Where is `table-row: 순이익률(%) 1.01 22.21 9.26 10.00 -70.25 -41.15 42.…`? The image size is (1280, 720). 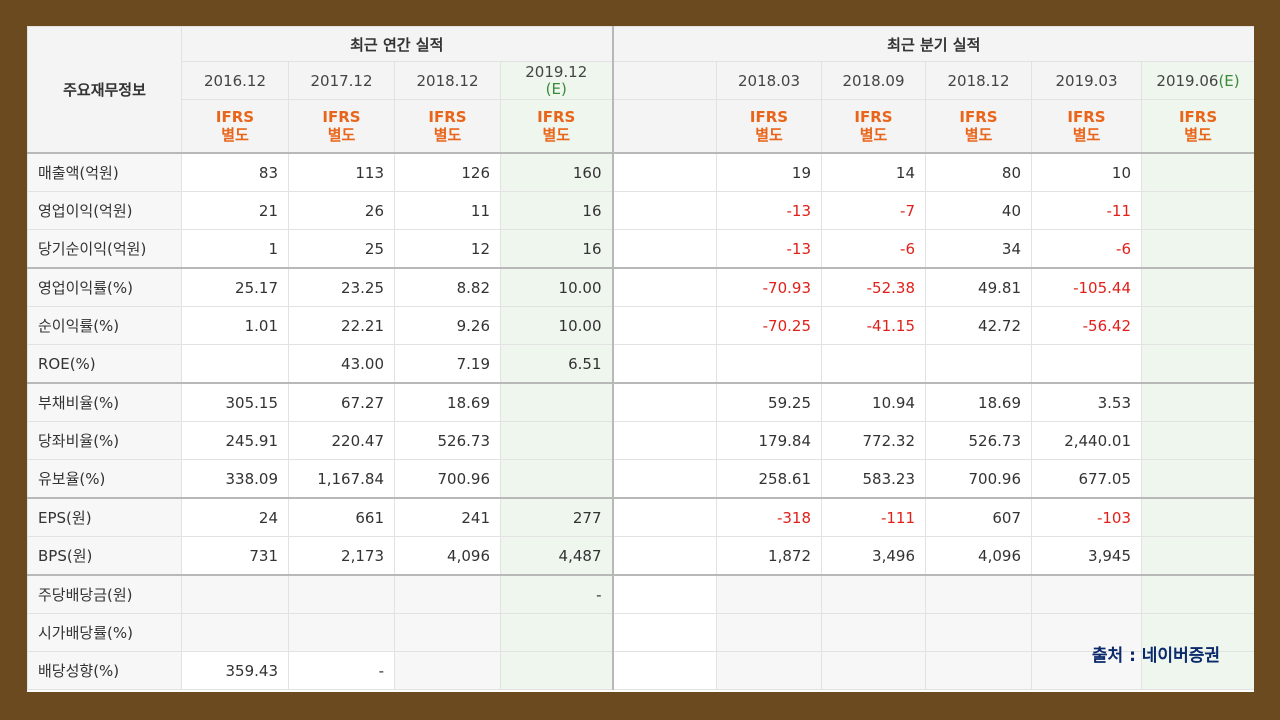
table-row: 순이익률(%) 1.01 22.21 9.26 10.00 -70.25 -41.15 42.… is located at coordinates (640, 325).